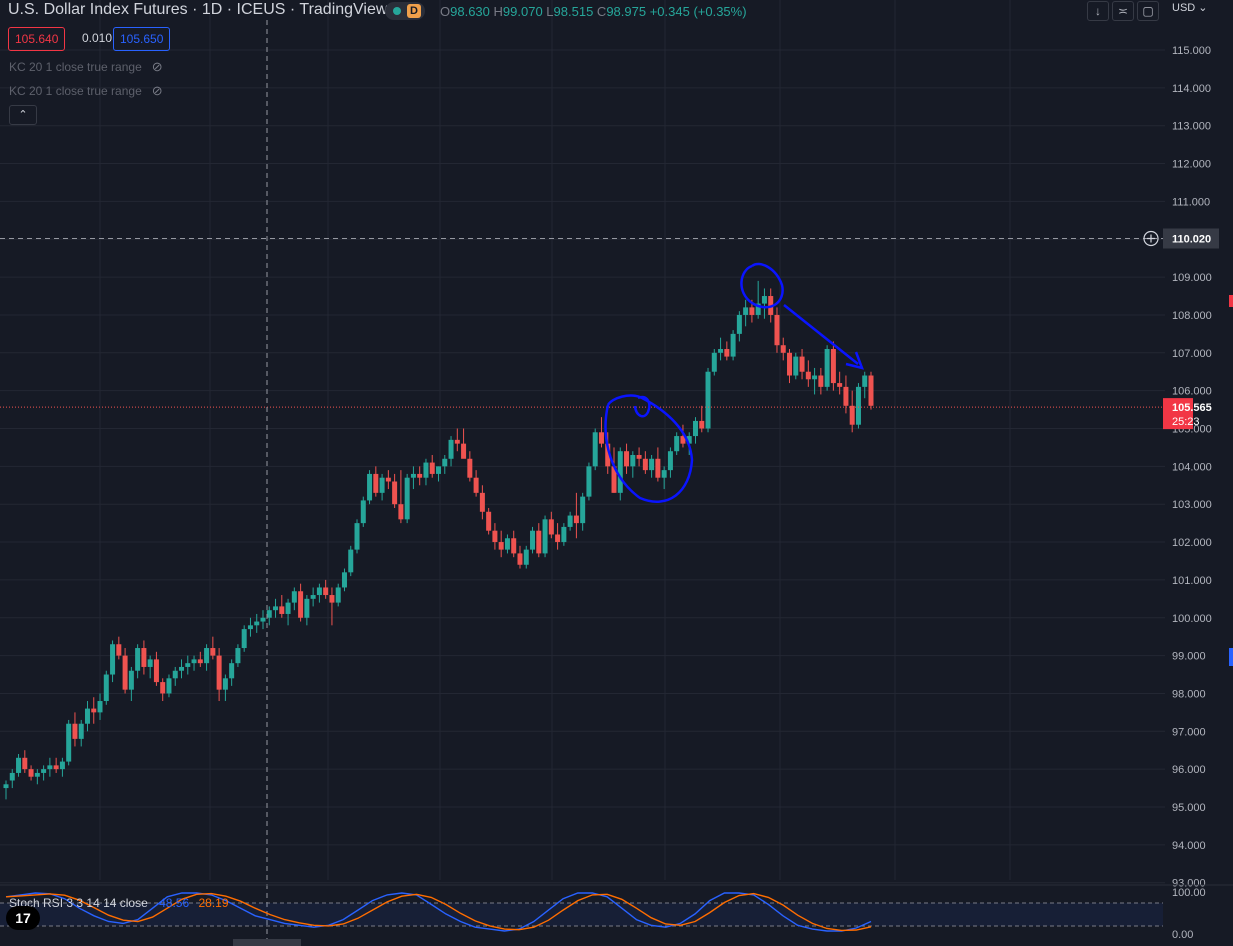 This screenshot has width=1233, height=946. Describe the element at coordinates (1192, 467) in the screenshot. I see `y-tick-label: 104.000` at that location.